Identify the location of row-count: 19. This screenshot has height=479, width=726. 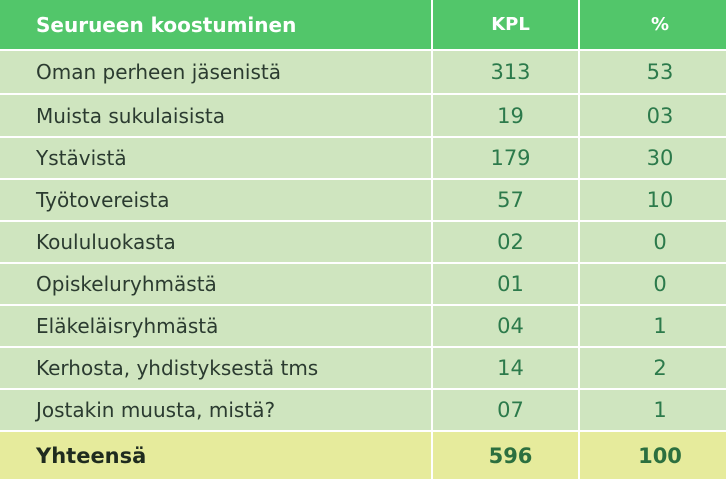
(506, 115).